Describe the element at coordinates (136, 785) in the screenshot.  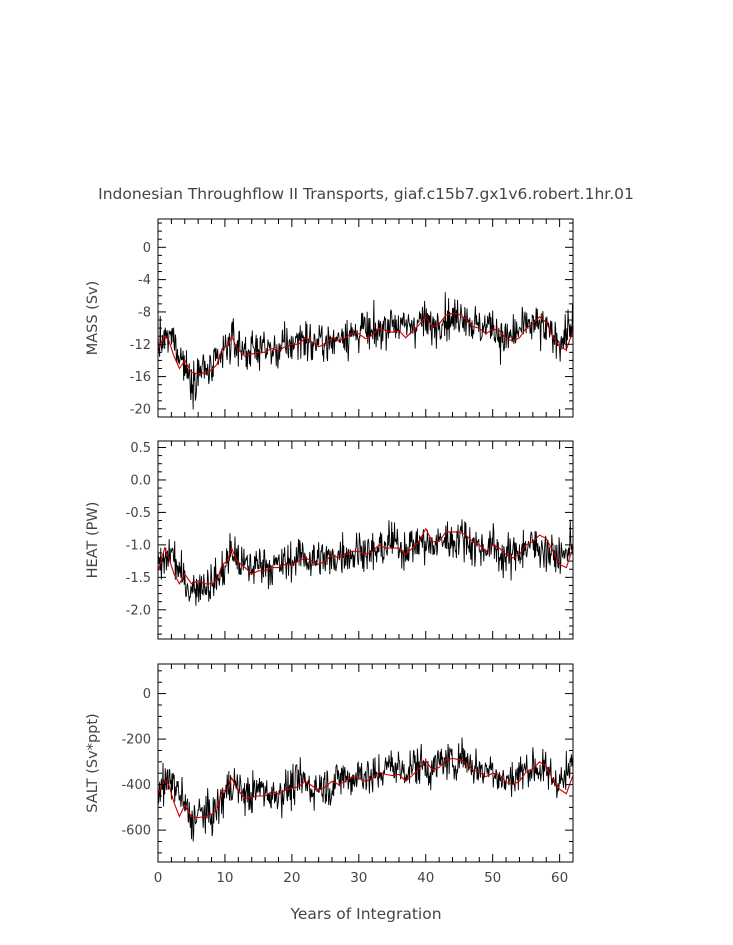
I see `y-tick-label: -400` at that location.